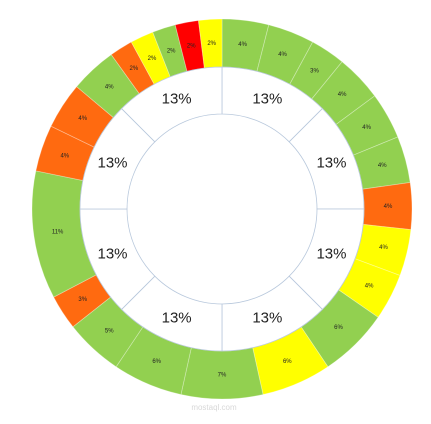 The image size is (431, 424). Describe the element at coordinates (214, 407) in the screenshot. I see `watermark: mostaql.com` at that location.